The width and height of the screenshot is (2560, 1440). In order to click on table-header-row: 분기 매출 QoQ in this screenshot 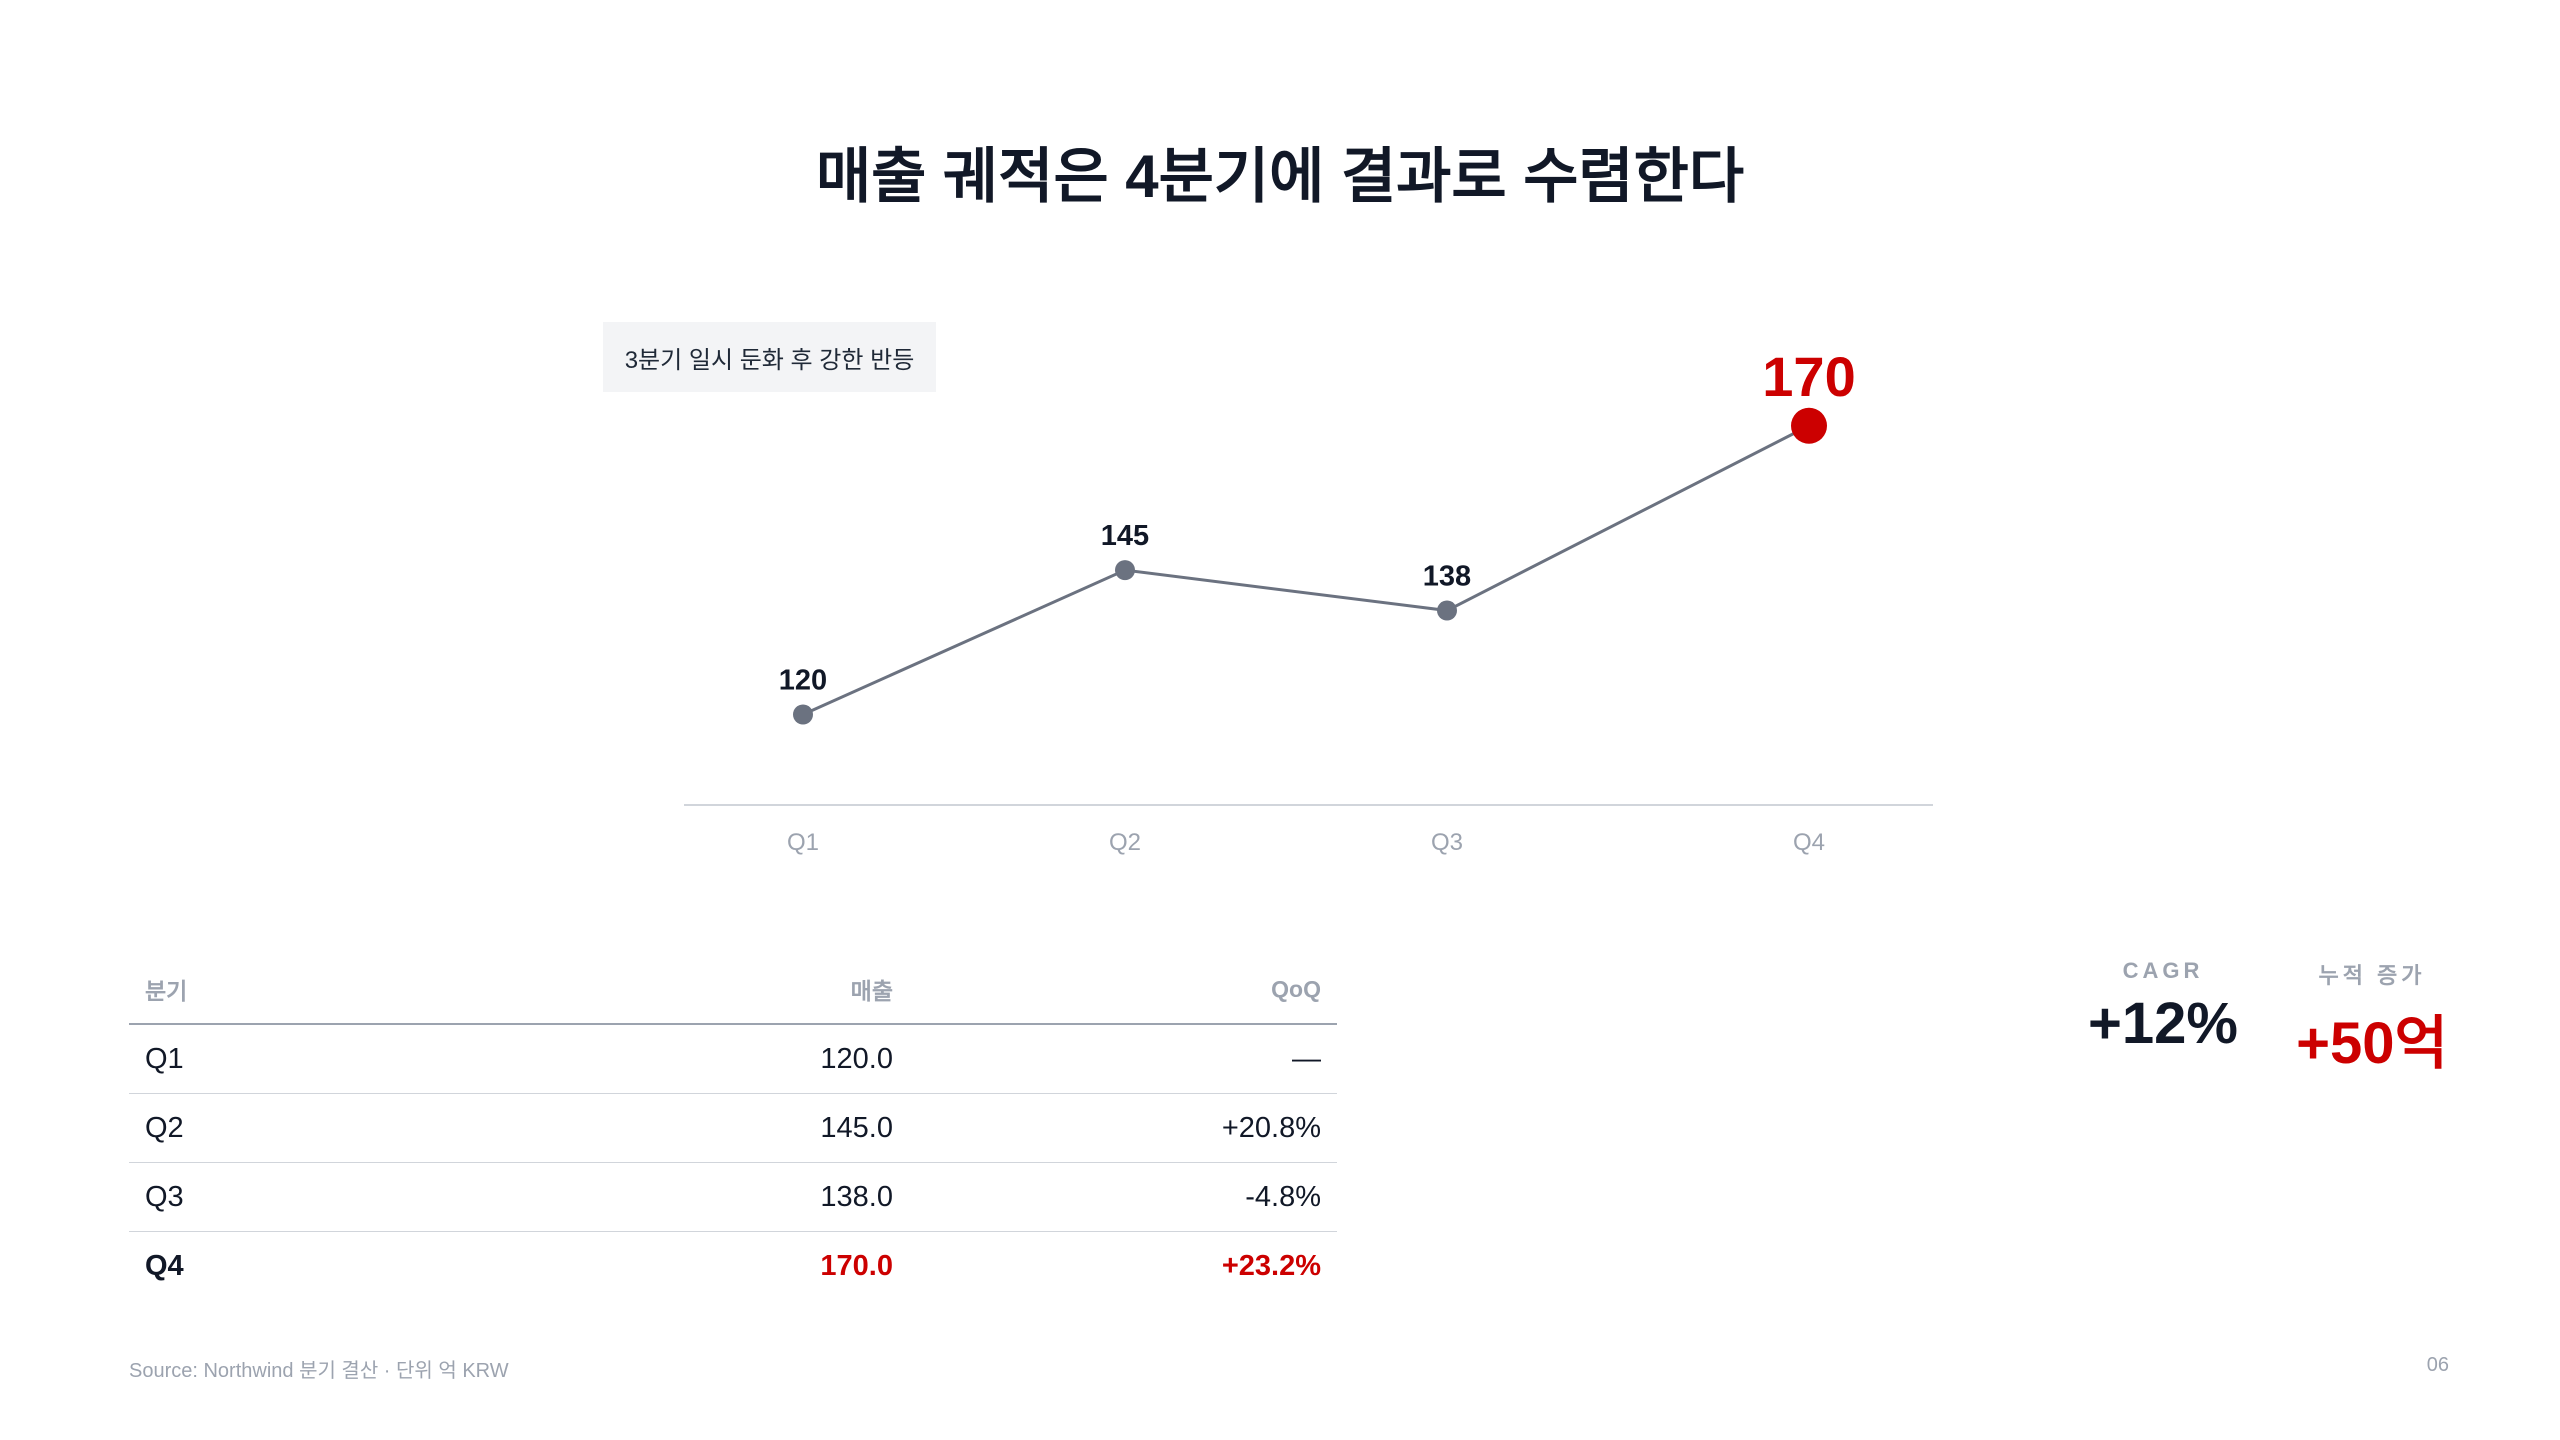, I will do `click(733, 990)`.